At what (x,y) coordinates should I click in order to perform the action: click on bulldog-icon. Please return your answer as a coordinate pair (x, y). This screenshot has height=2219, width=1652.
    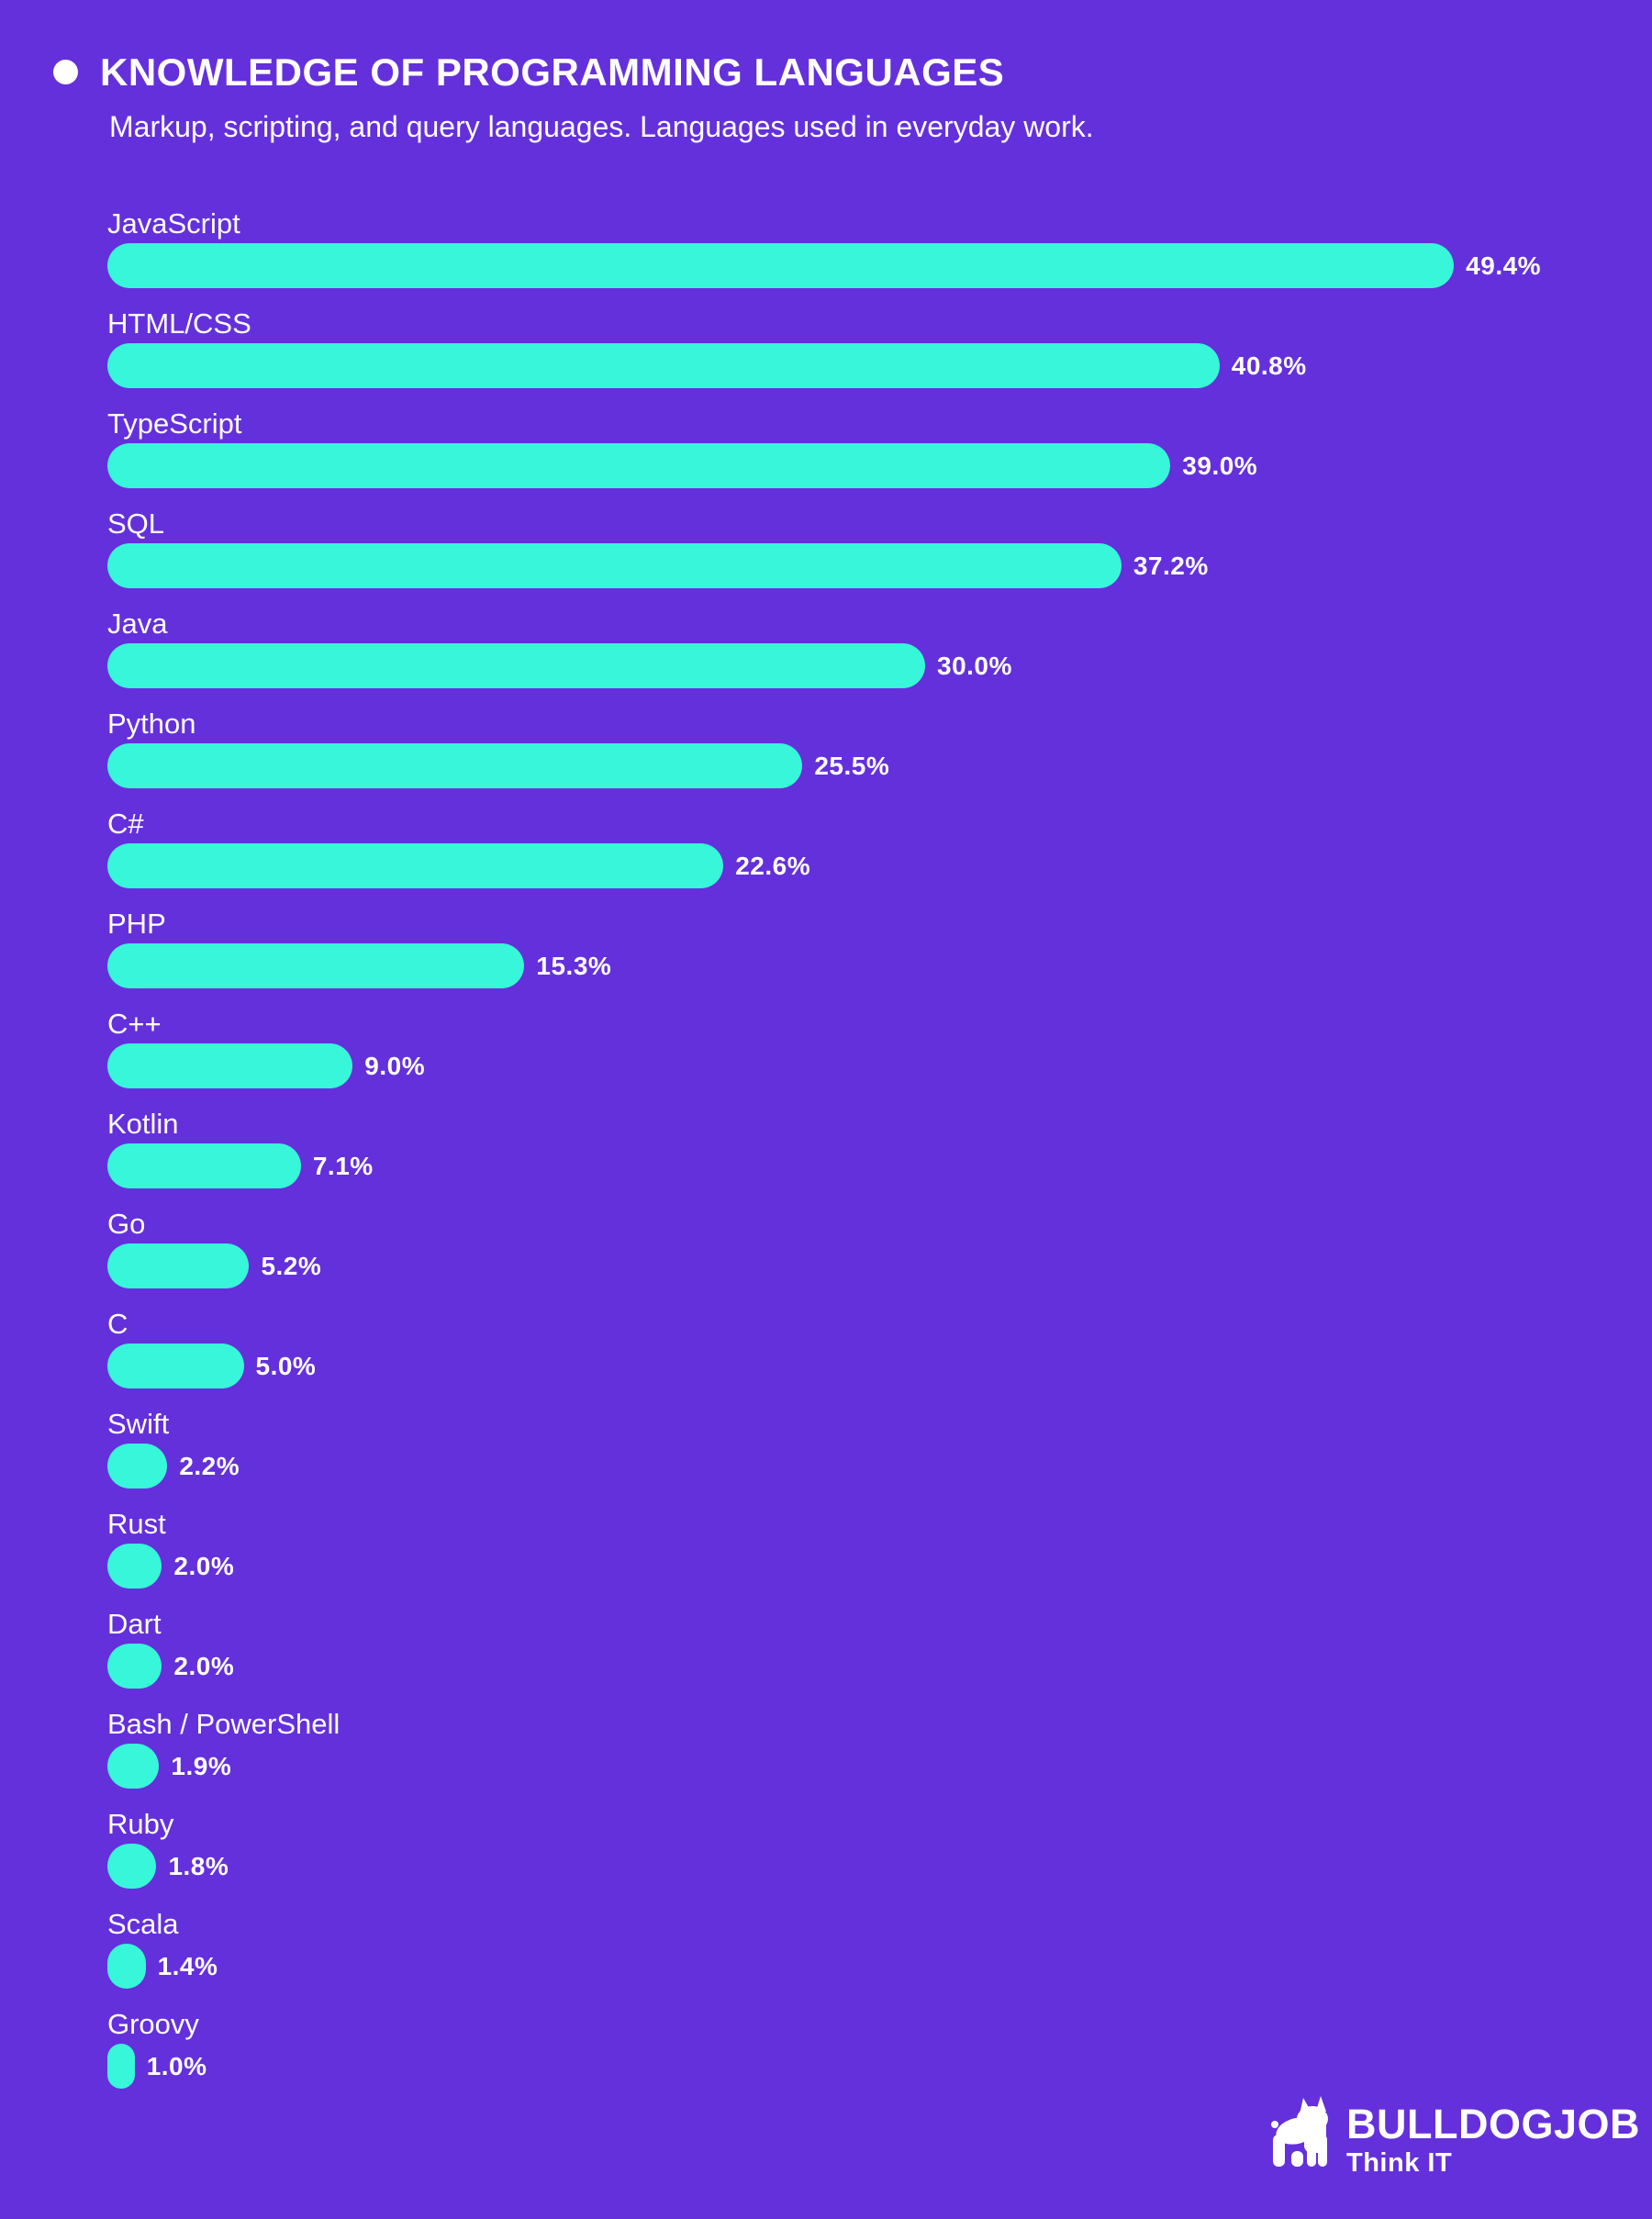
    Looking at the image, I should click on (1299, 2131).